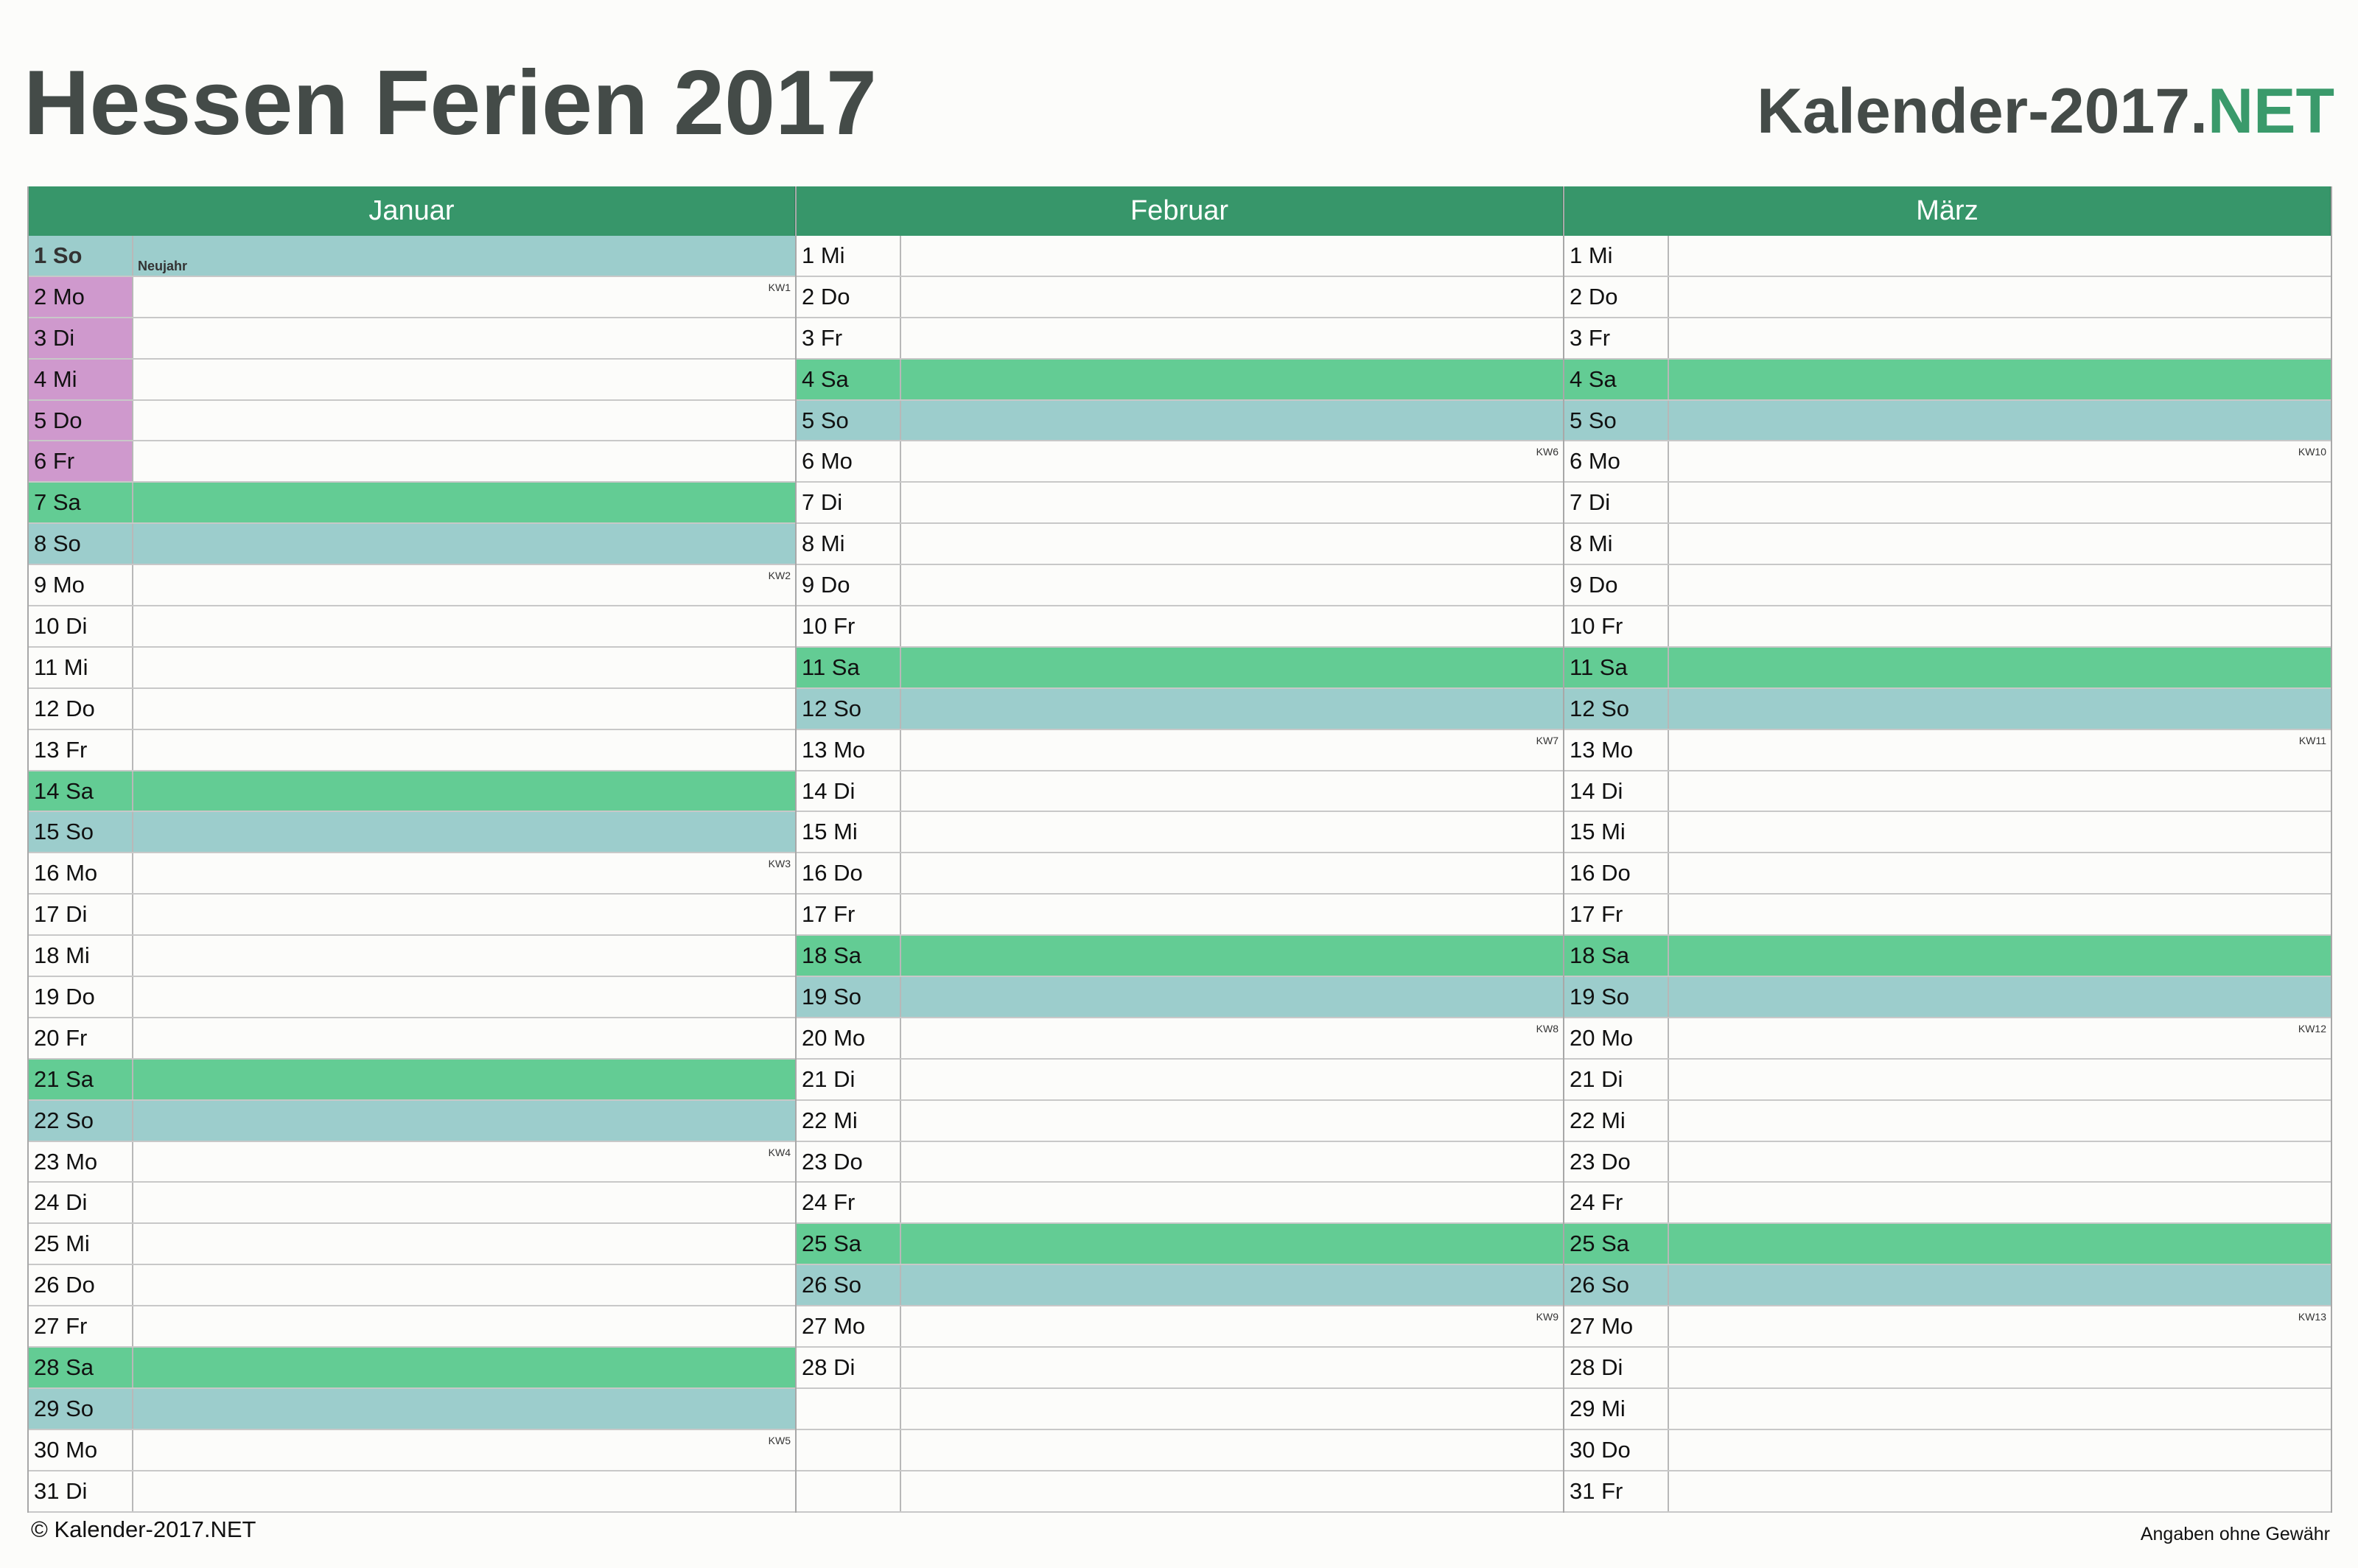  Describe the element at coordinates (464, 256) in the screenshot. I see `day-note-cell: Neujahr` at that location.